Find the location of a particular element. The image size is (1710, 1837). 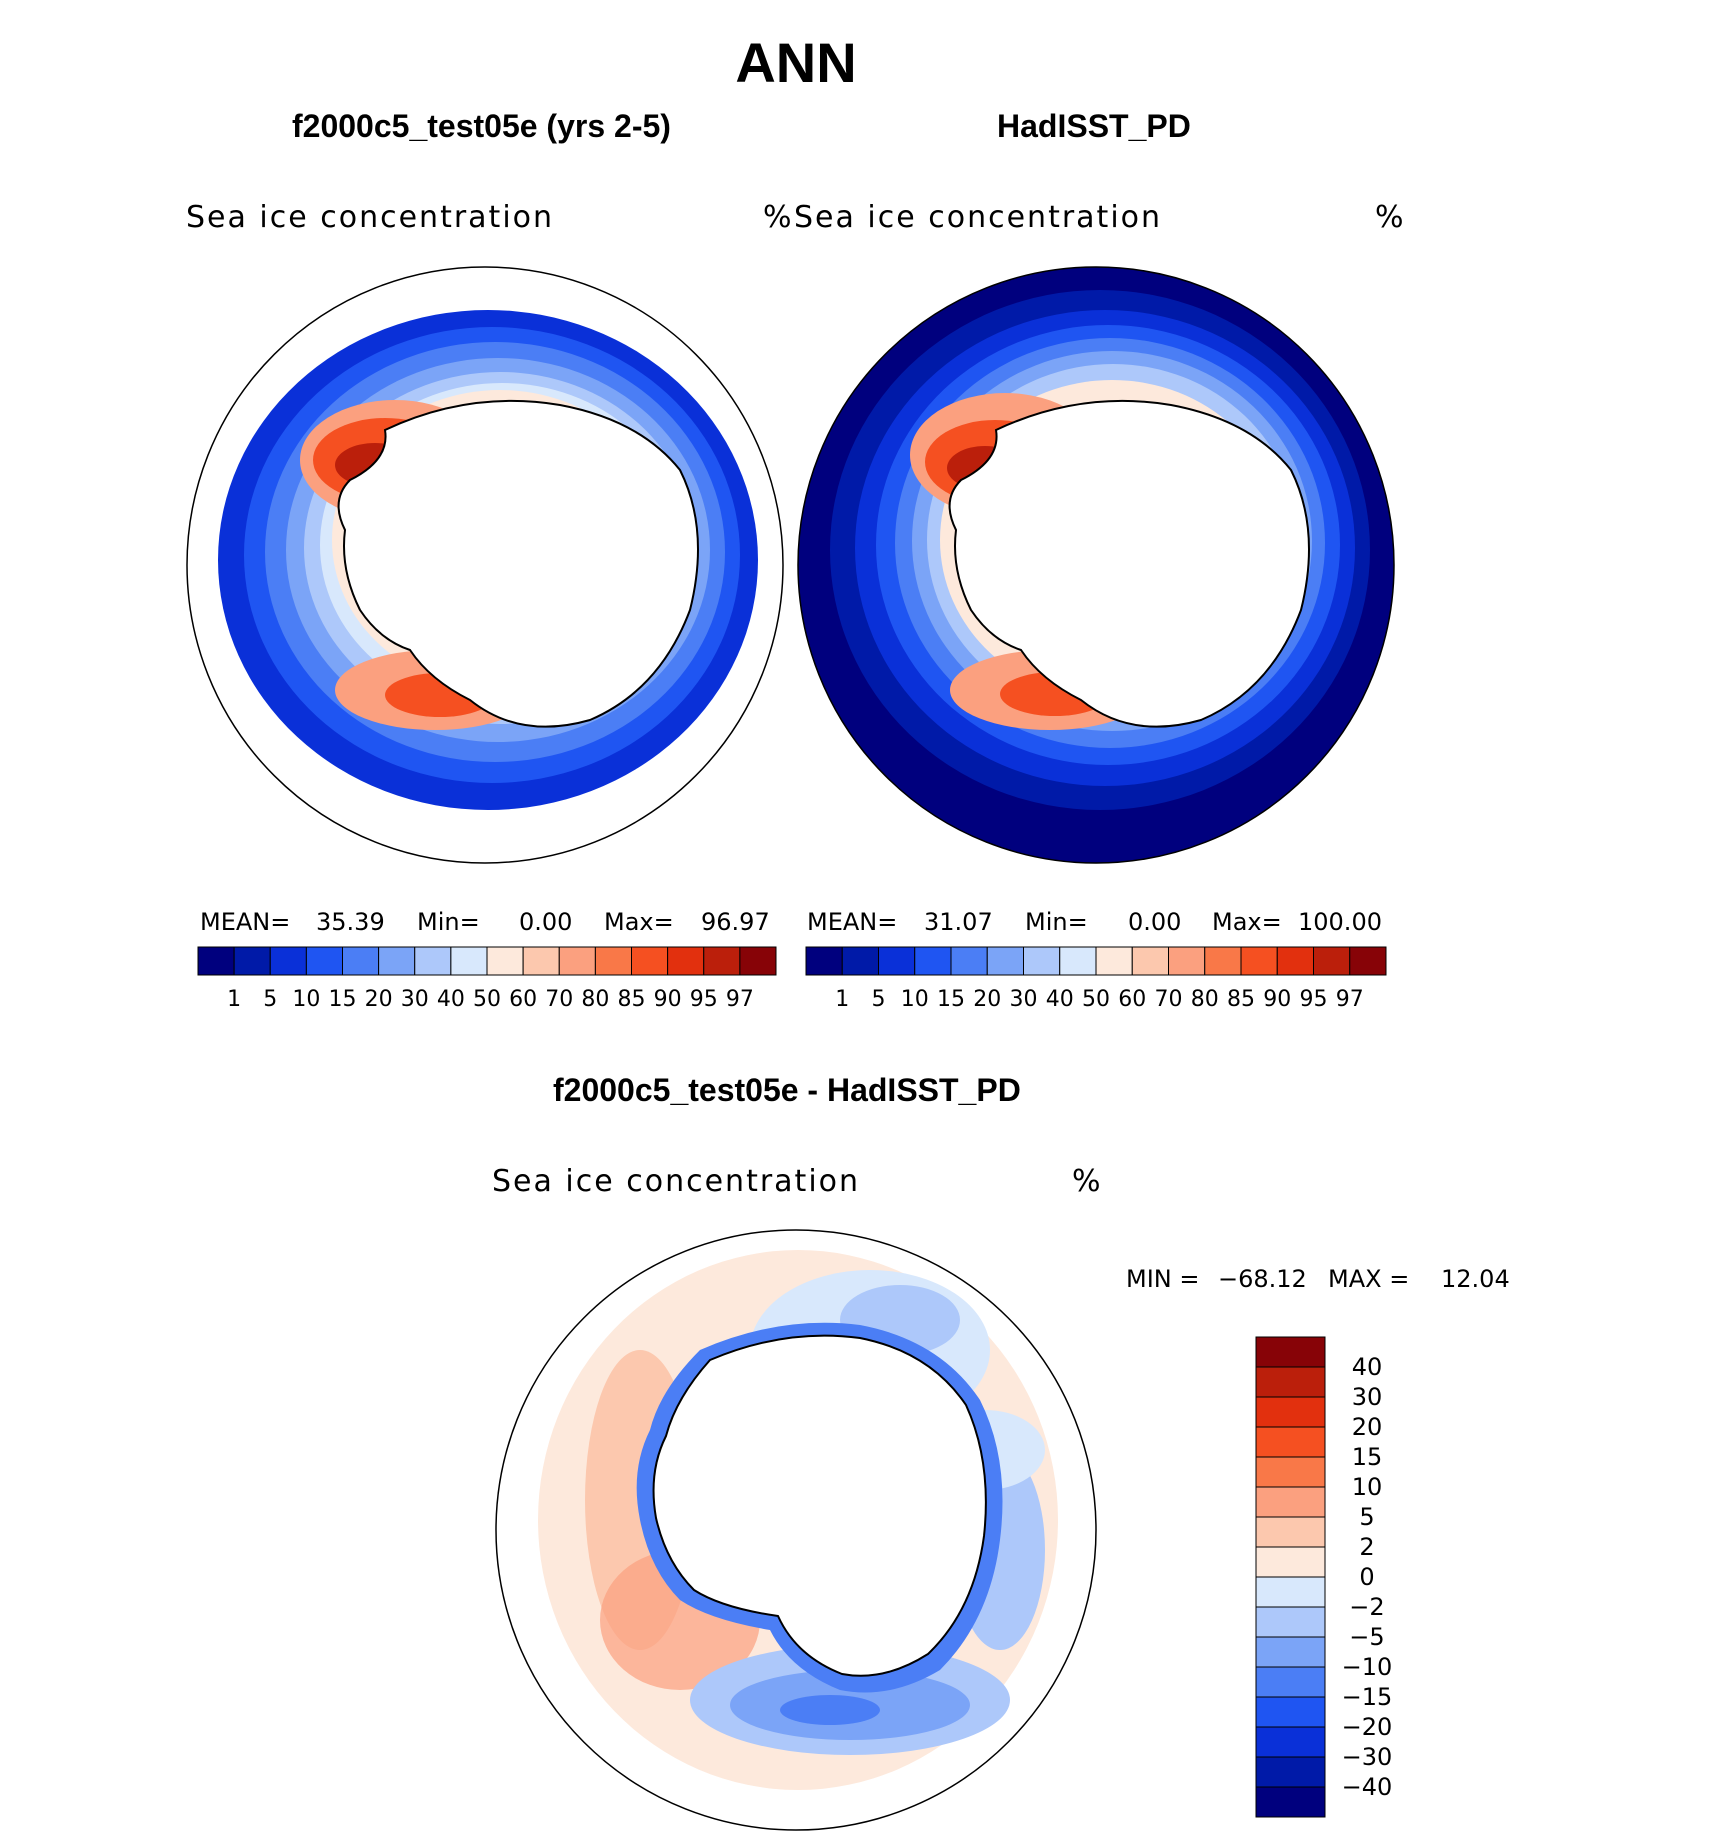

colorbar-tick-label: −30 is located at coordinates (1367, 1757).